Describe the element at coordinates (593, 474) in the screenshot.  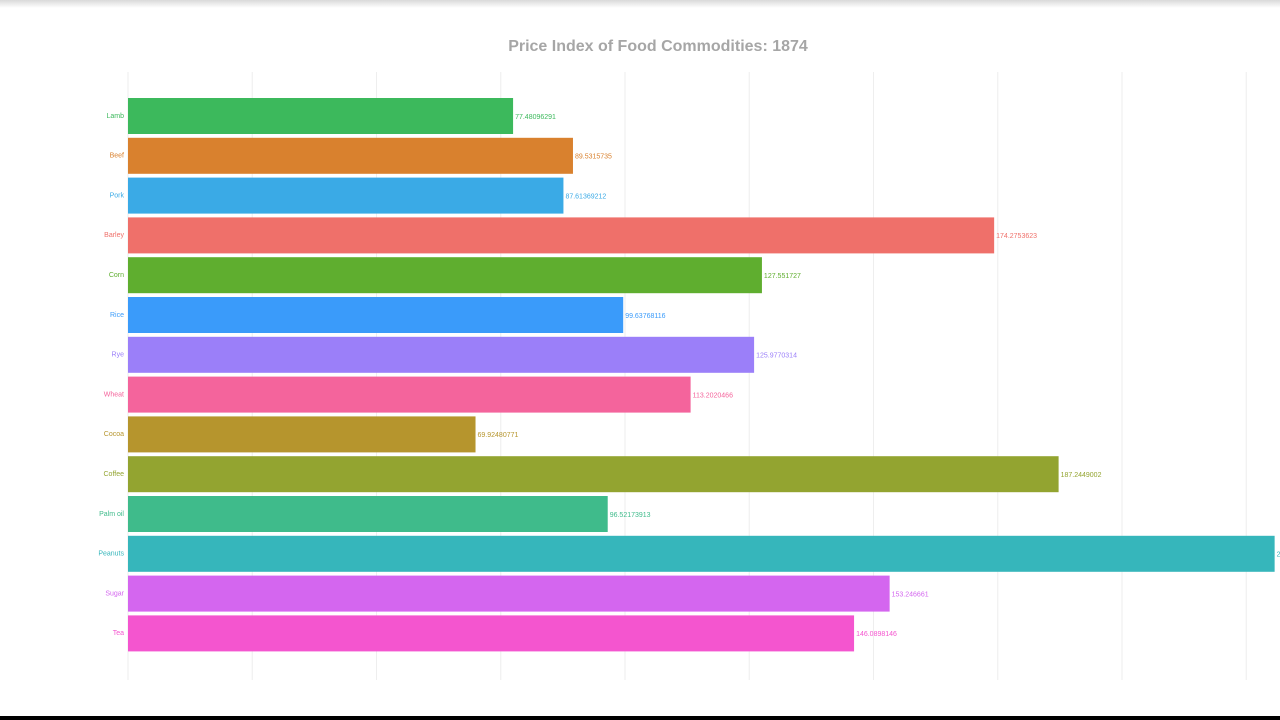
I see `bar-coffee` at that location.